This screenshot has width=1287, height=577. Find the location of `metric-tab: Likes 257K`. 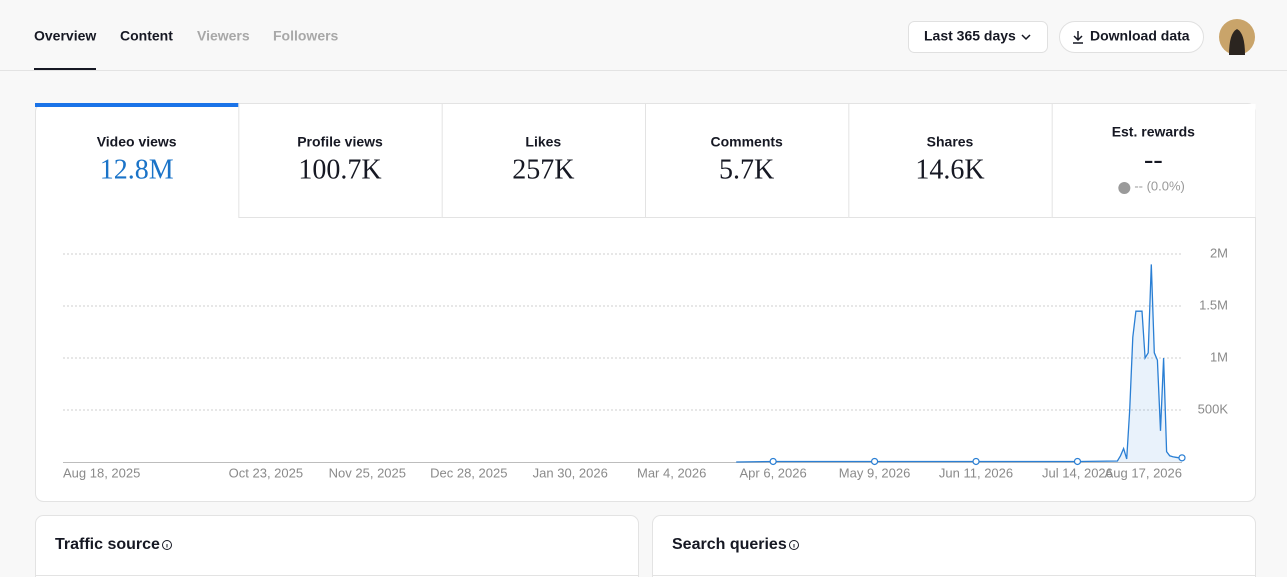

metric-tab: Likes 257K is located at coordinates (543, 161).